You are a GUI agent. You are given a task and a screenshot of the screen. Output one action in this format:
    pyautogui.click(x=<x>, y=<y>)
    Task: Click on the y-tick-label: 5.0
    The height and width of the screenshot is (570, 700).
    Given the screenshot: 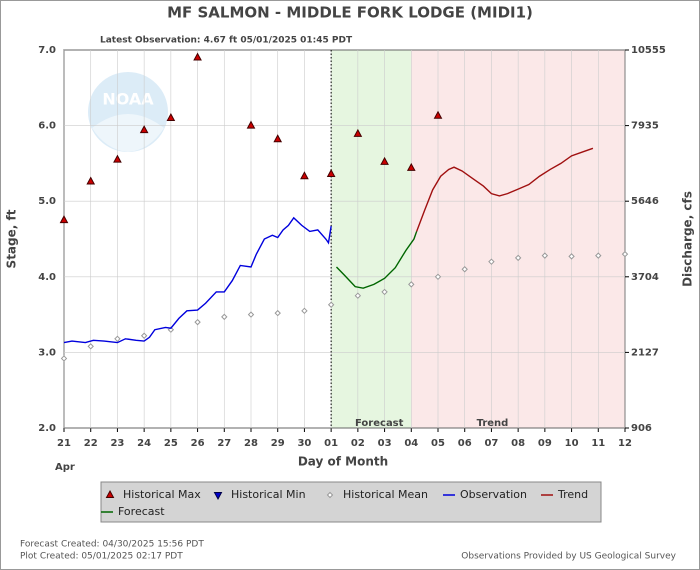 What is the action you would take?
    pyautogui.click(x=47, y=201)
    